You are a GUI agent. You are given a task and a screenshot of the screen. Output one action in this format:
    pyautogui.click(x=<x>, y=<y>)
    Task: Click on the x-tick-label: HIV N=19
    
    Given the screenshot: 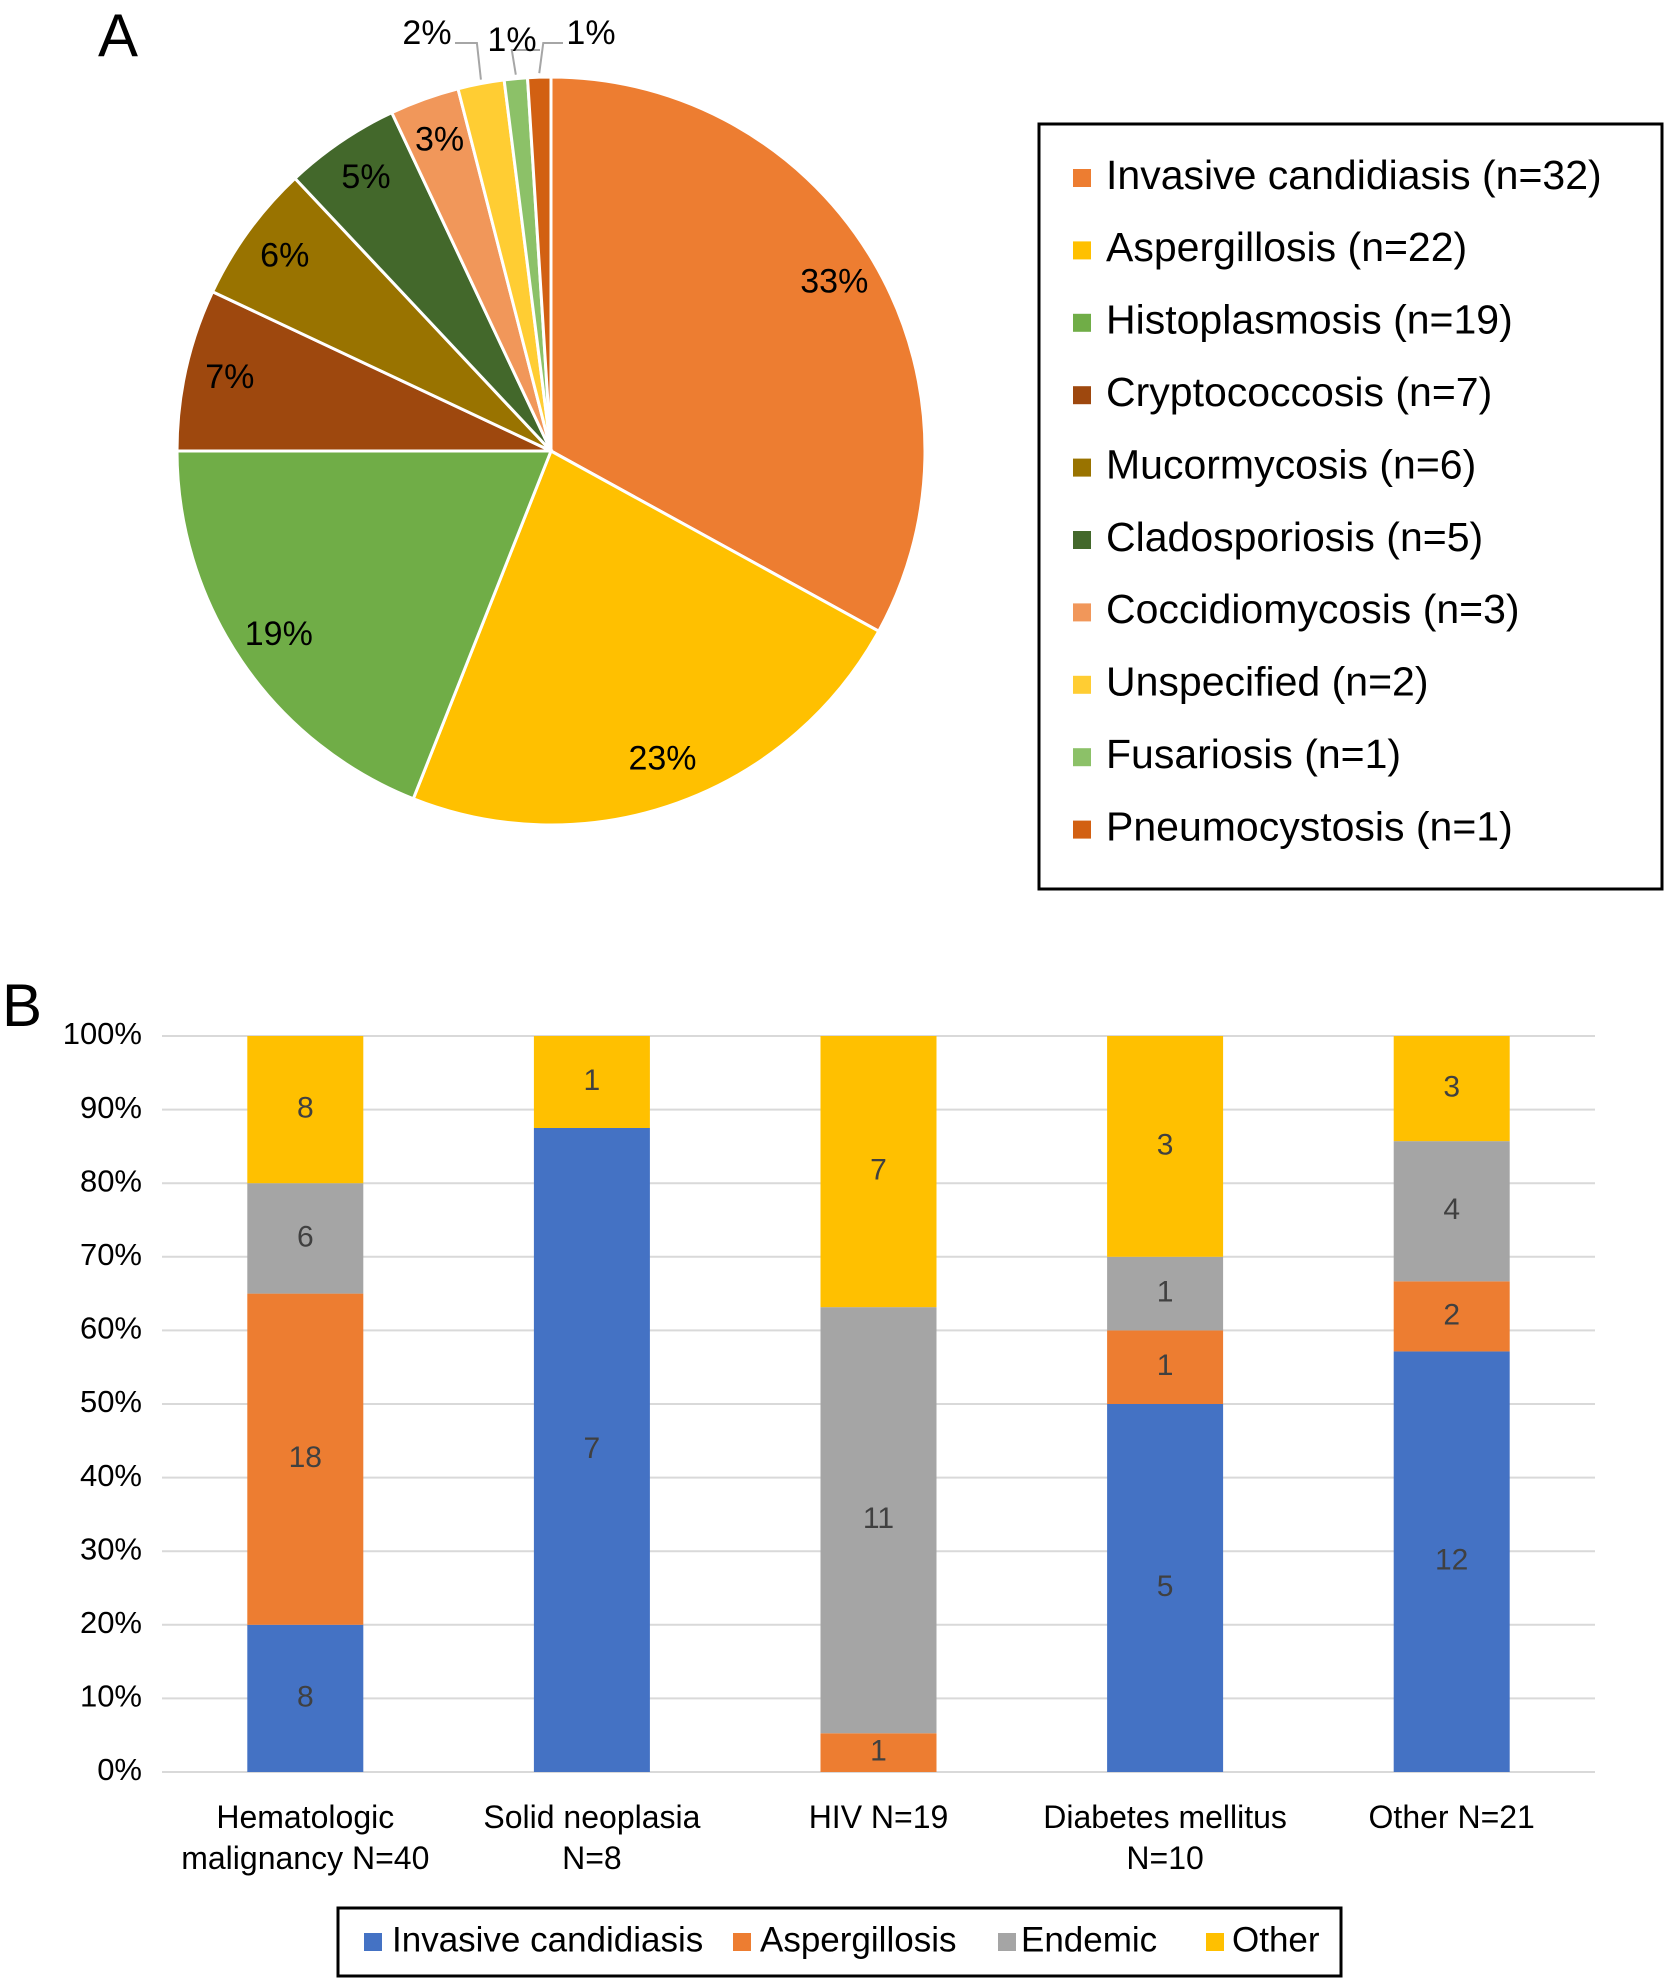 What is the action you would take?
    pyautogui.click(x=879, y=1817)
    